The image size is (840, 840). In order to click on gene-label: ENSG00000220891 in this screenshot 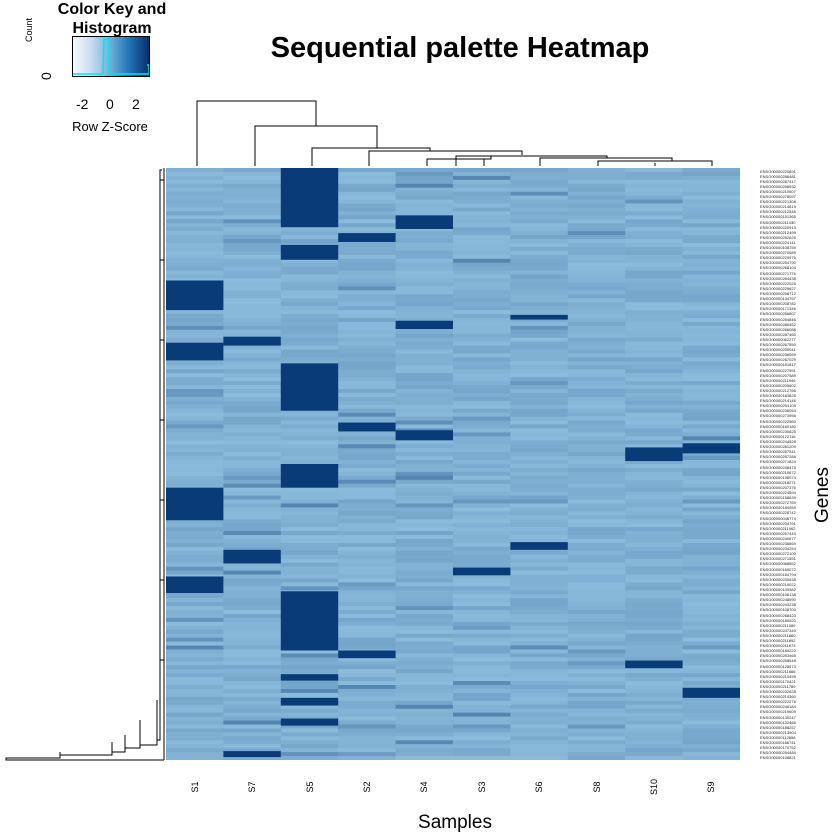, I will do `click(778, 171)`.